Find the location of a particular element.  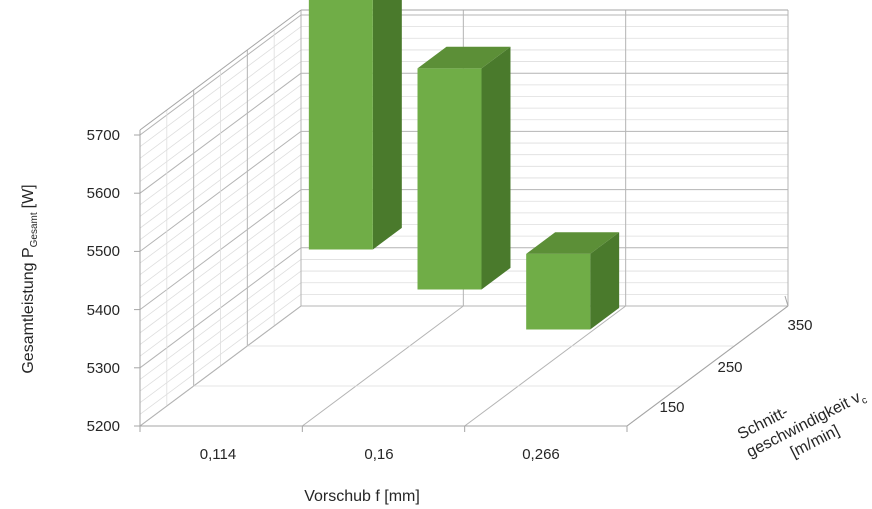

depth-axis-title-sub: c is located at coordinates (864, 401).